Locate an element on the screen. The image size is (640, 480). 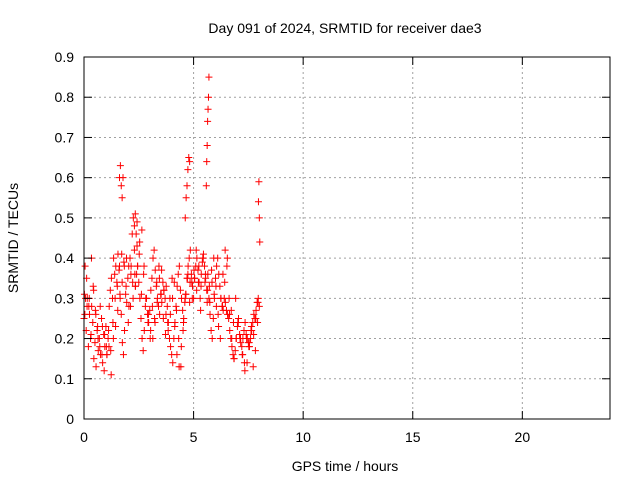
y-tick-label: 0.9 is located at coordinates (65, 57).